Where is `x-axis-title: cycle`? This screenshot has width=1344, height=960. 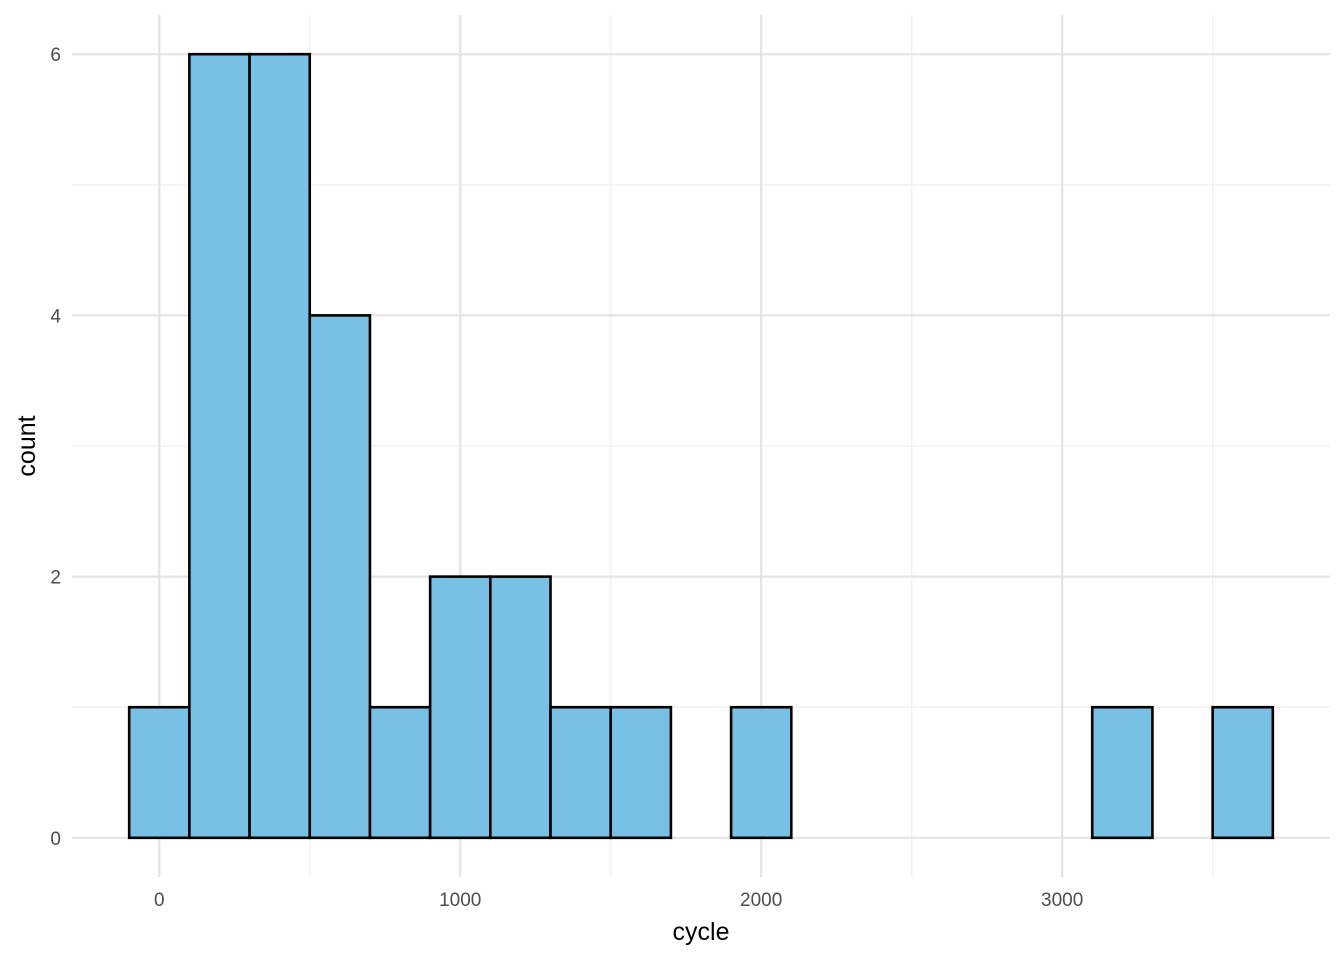
x-axis-title: cycle is located at coordinates (701, 932).